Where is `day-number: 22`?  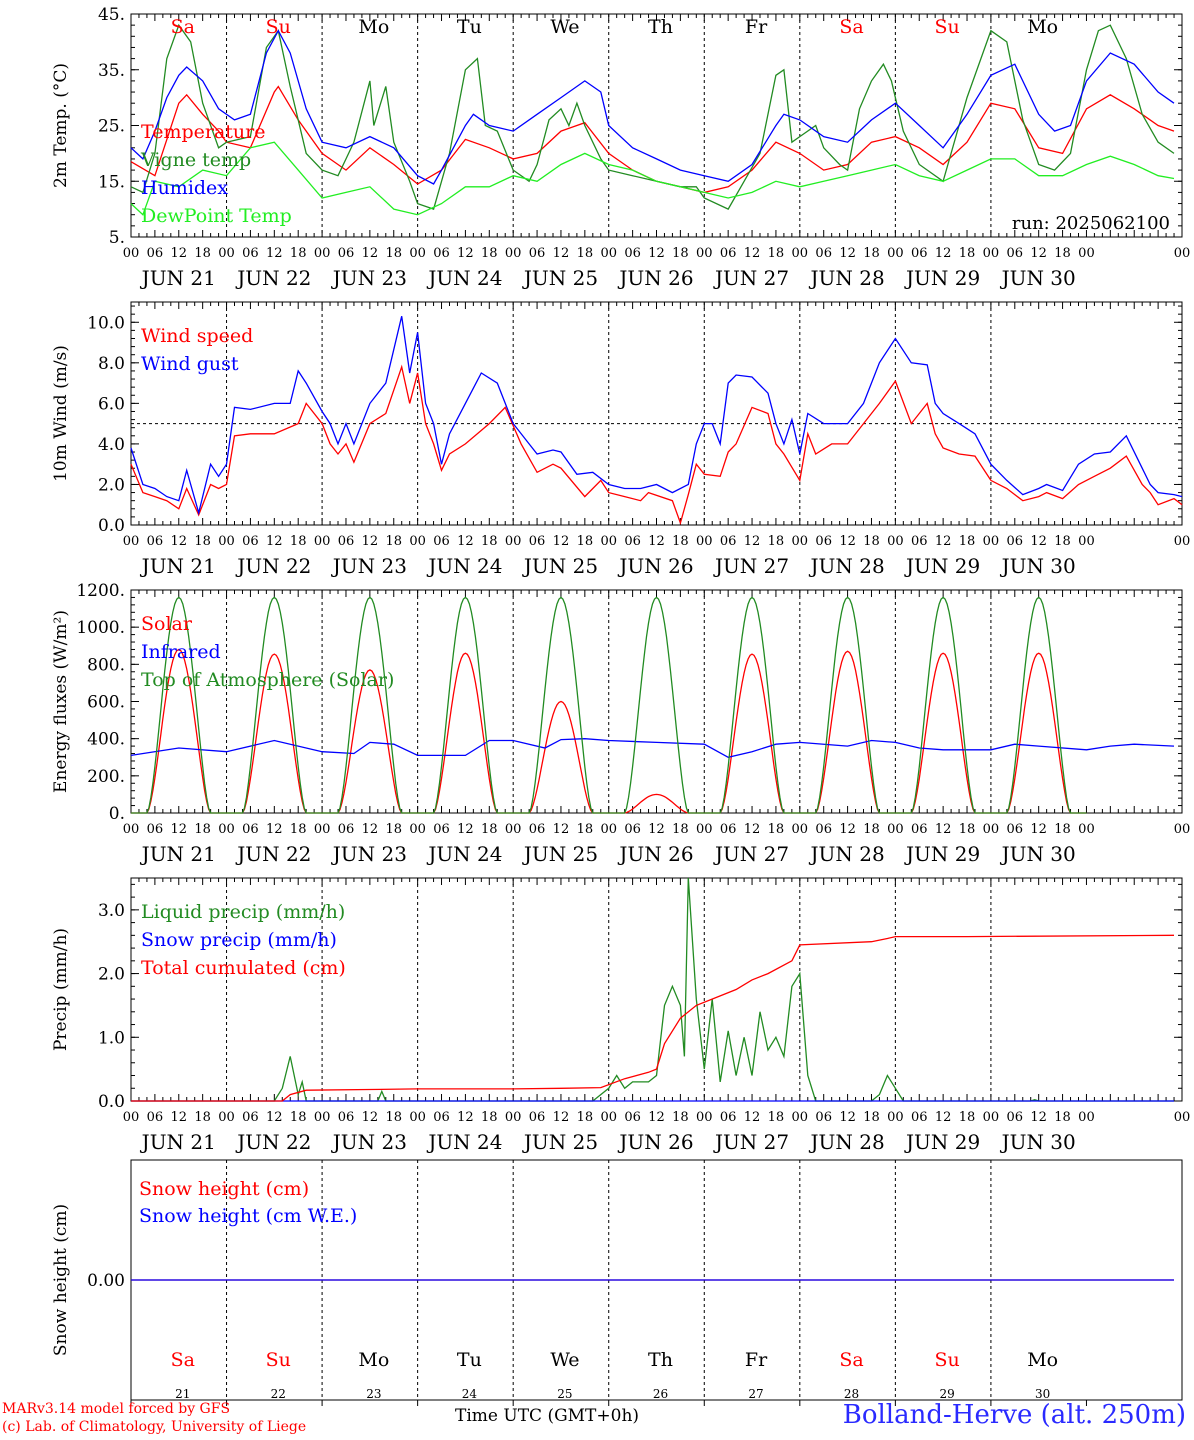 day-number: 22 is located at coordinates (278, 1394).